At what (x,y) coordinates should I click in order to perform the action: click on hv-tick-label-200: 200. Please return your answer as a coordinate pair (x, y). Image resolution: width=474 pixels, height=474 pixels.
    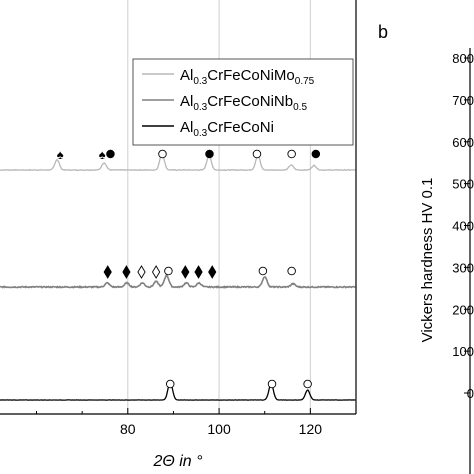
    Looking at the image, I should click on (463, 309).